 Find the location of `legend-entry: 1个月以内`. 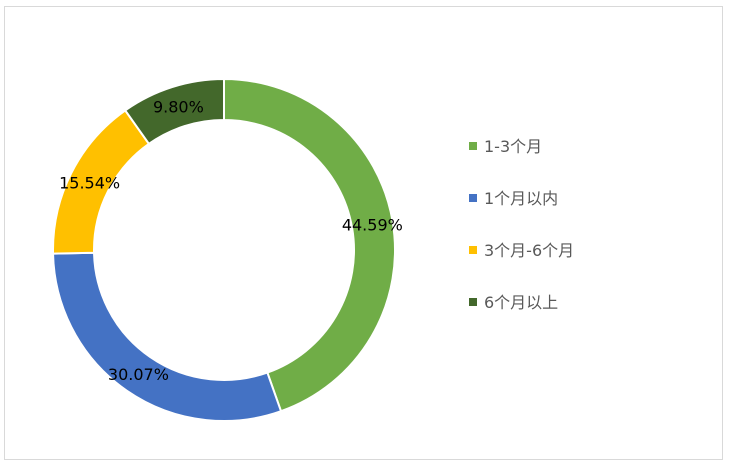

legend-entry: 1个月以内 is located at coordinates (521, 198).